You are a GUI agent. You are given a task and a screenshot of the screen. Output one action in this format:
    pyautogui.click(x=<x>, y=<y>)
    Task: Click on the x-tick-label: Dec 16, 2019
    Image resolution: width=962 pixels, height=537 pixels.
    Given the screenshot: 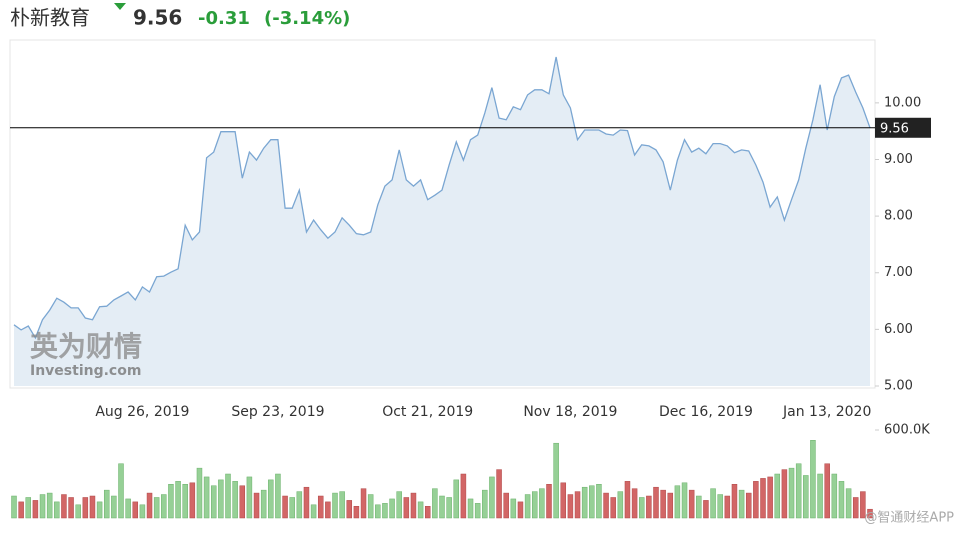 What is the action you would take?
    pyautogui.click(x=706, y=412)
    